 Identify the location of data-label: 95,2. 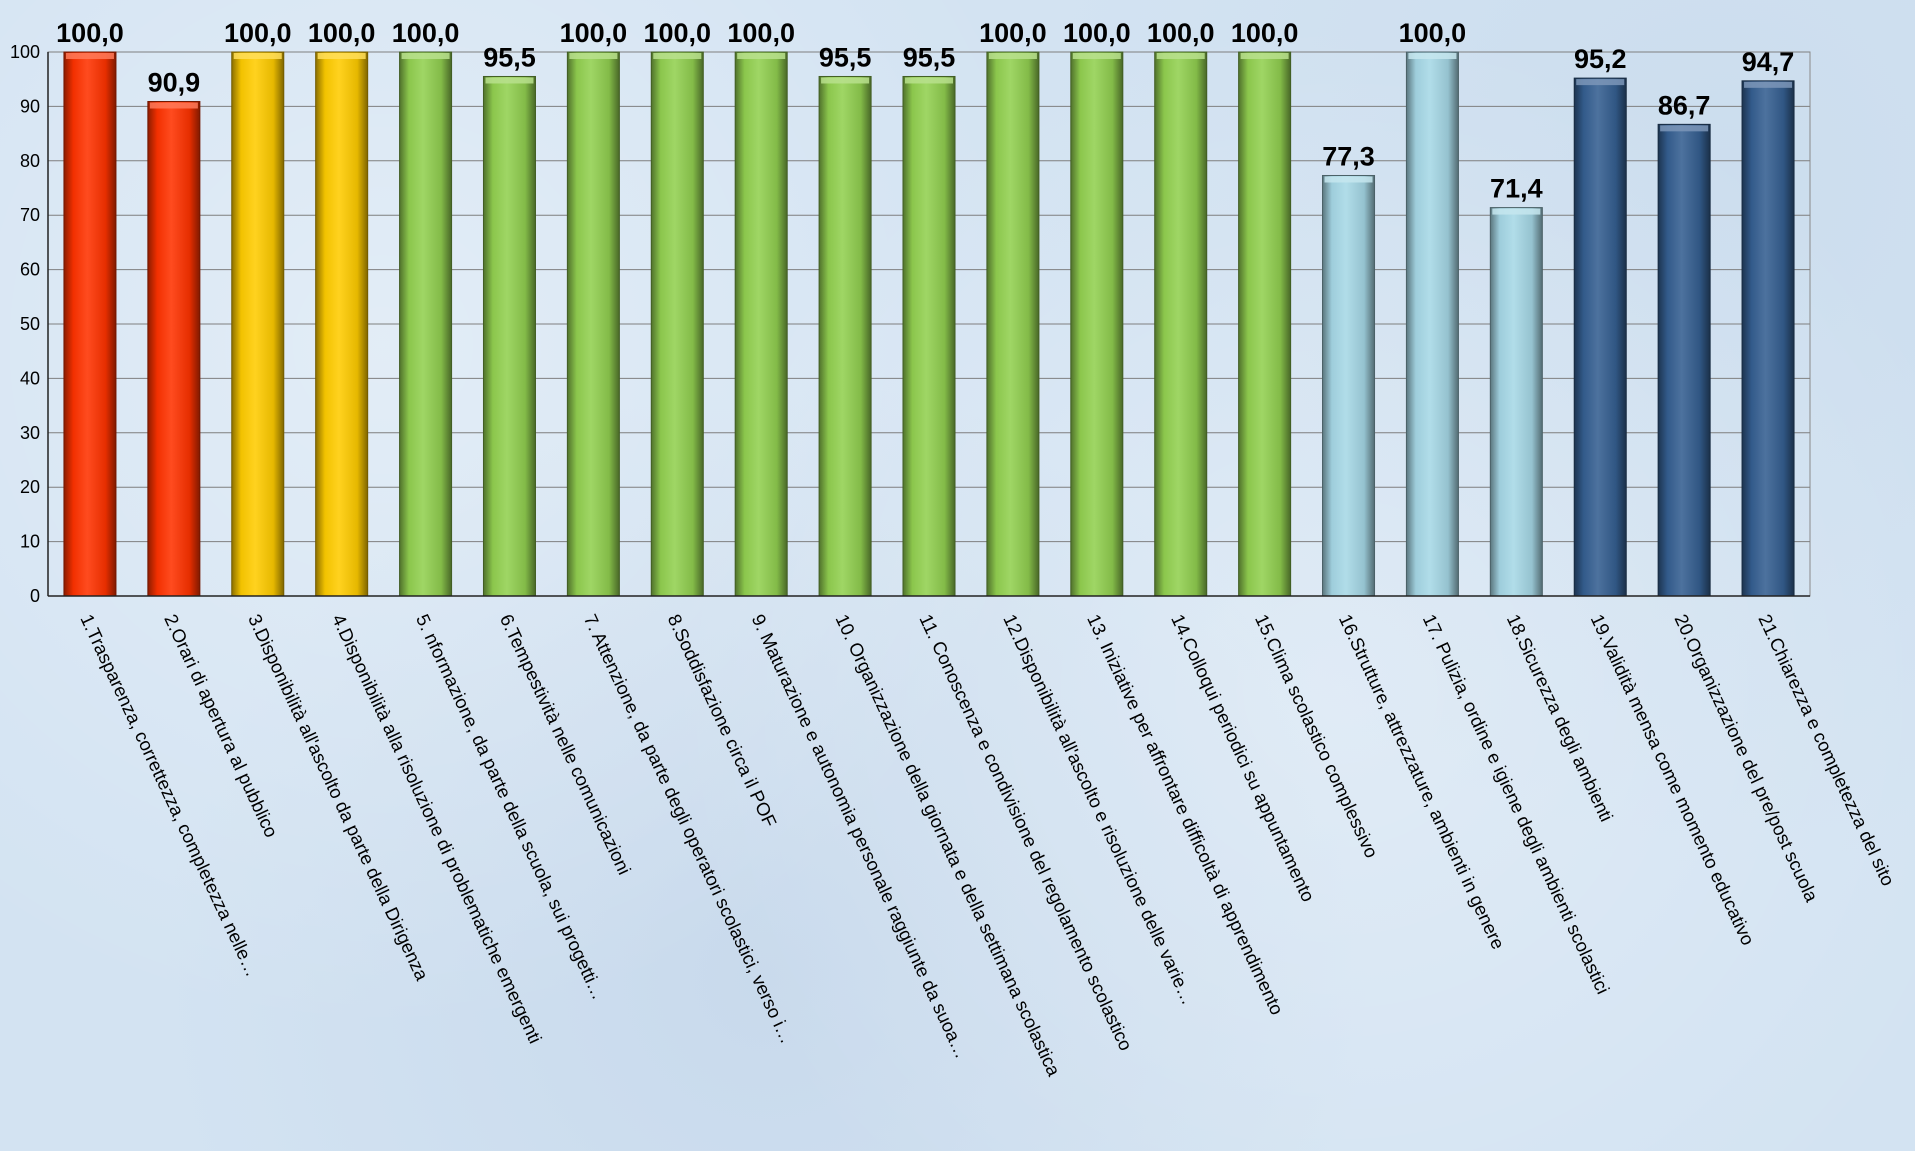
(1600, 59).